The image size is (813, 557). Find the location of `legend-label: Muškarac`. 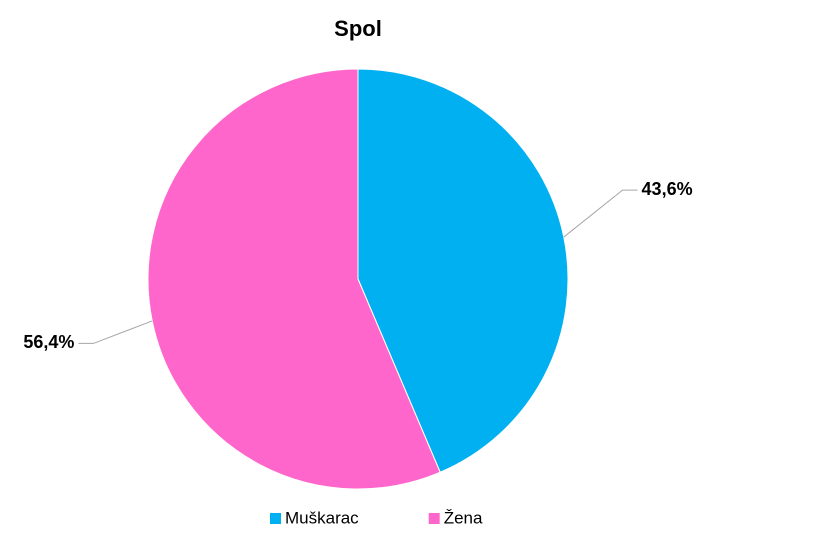

legend-label: Muškarac is located at coordinates (322, 517).